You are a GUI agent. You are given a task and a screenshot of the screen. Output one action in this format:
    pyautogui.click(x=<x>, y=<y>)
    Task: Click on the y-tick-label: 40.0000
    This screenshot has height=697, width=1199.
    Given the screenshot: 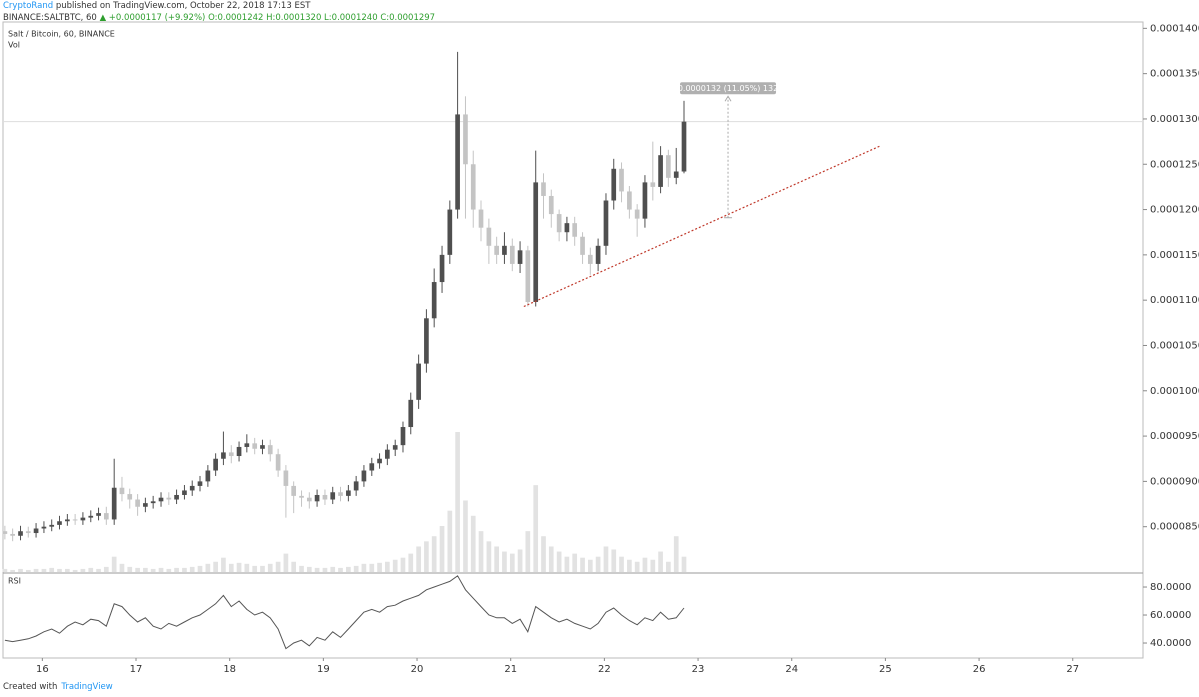 What is the action you would take?
    pyautogui.click(x=1170, y=643)
    